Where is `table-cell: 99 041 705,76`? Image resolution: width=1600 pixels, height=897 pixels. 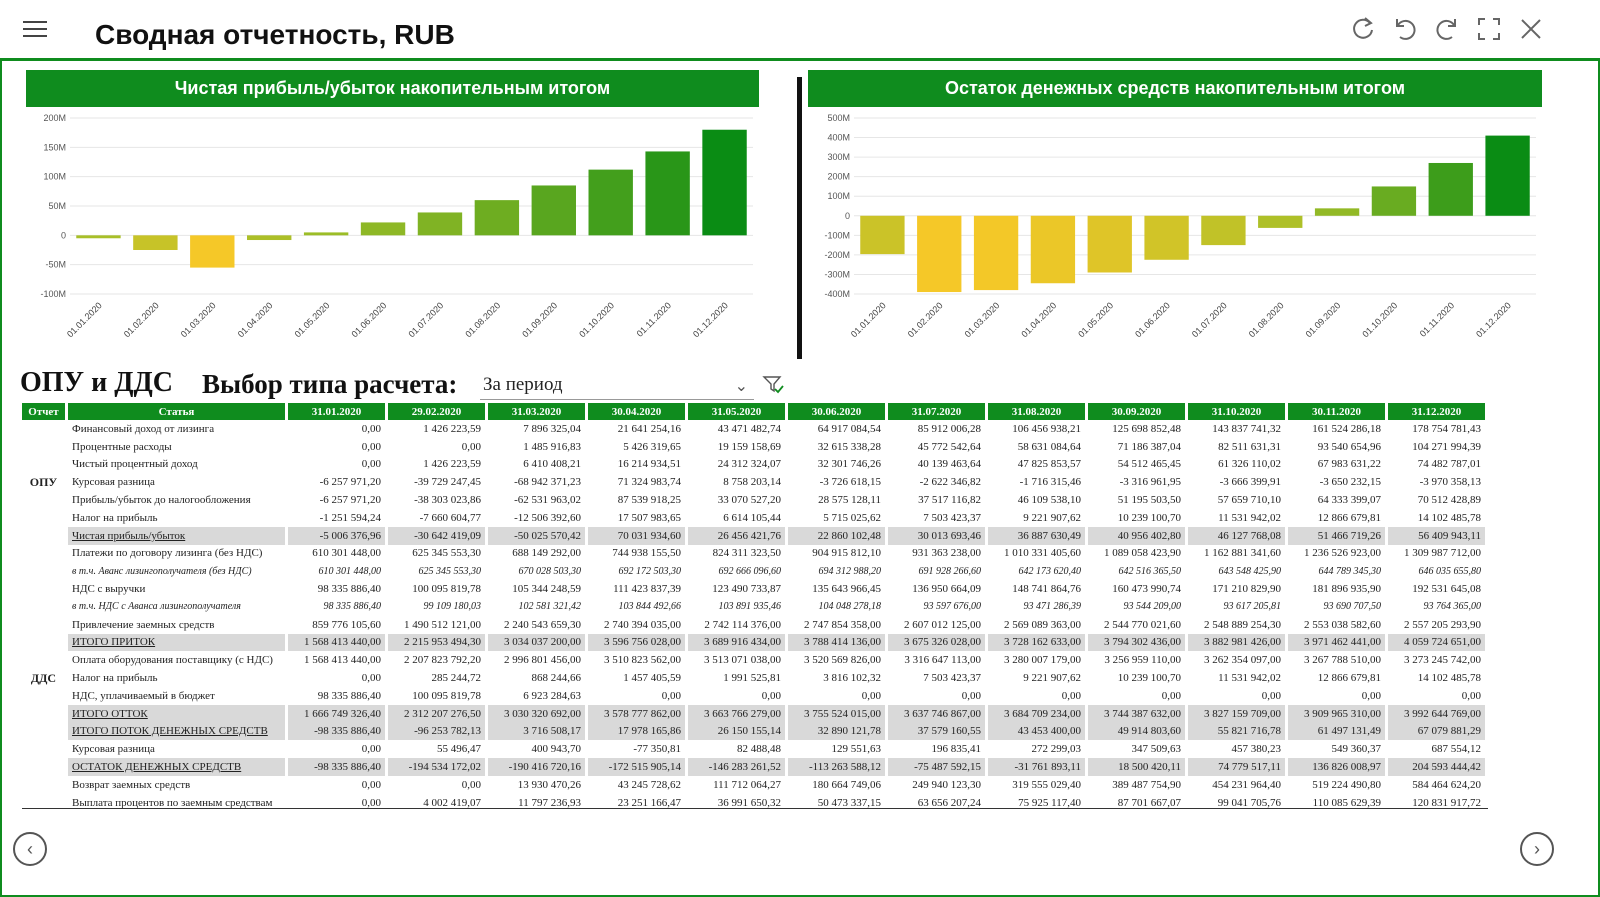 table-cell: 99 041 705,76 is located at coordinates (1238, 802).